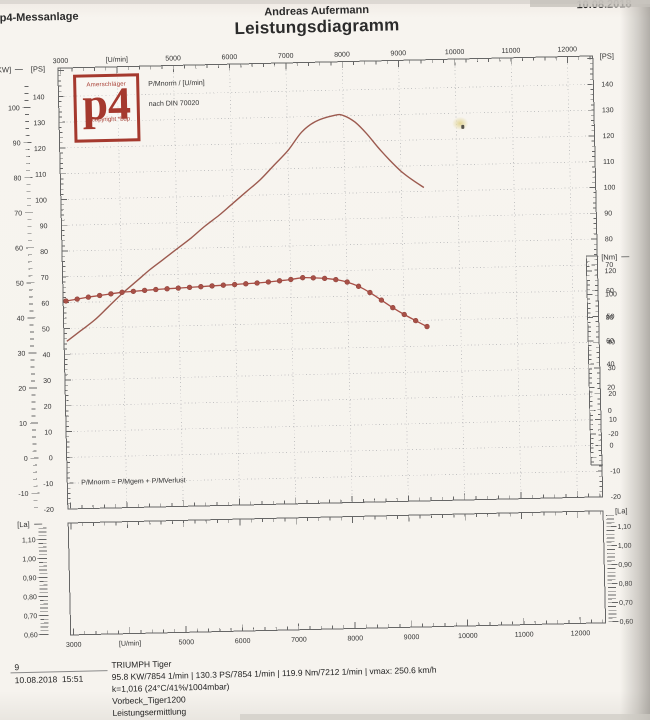  What do you see at coordinates (74, 645) in the screenshot?
I see `x-tick-label-bottom: 3000` at bounding box center [74, 645].